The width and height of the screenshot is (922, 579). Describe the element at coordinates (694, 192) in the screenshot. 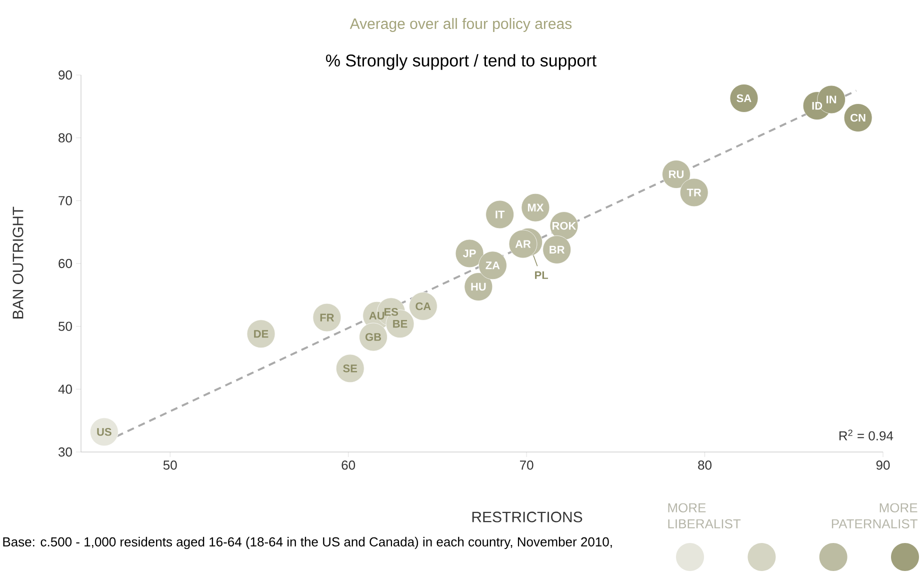

I see `data-label: TR` at that location.